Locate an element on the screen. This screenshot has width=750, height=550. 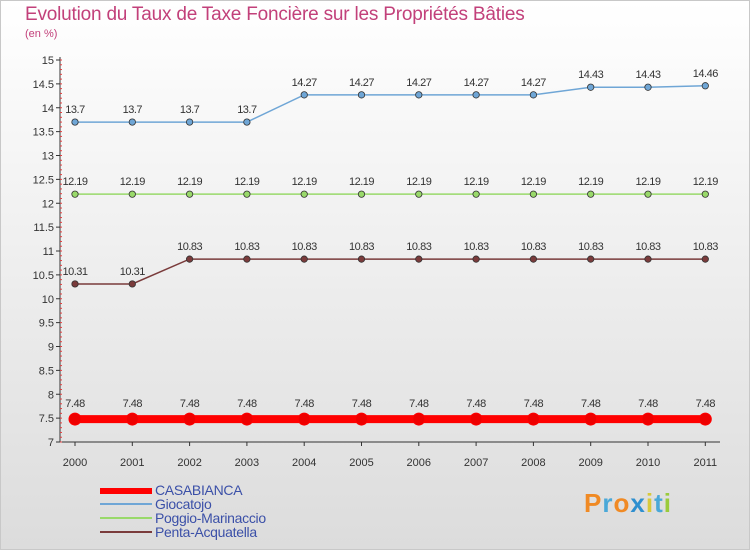
x-tick-label: 2004 is located at coordinates (304, 463).